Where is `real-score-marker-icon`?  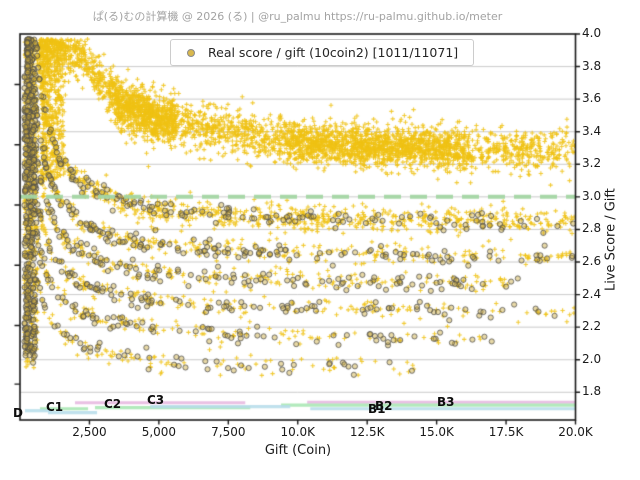 real-score-marker-icon is located at coordinates (191, 52).